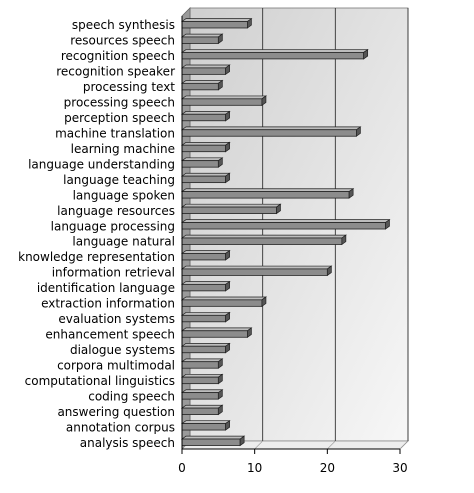 The width and height of the screenshot is (474, 493). I want to click on bar-language-understanding, so click(202, 162).